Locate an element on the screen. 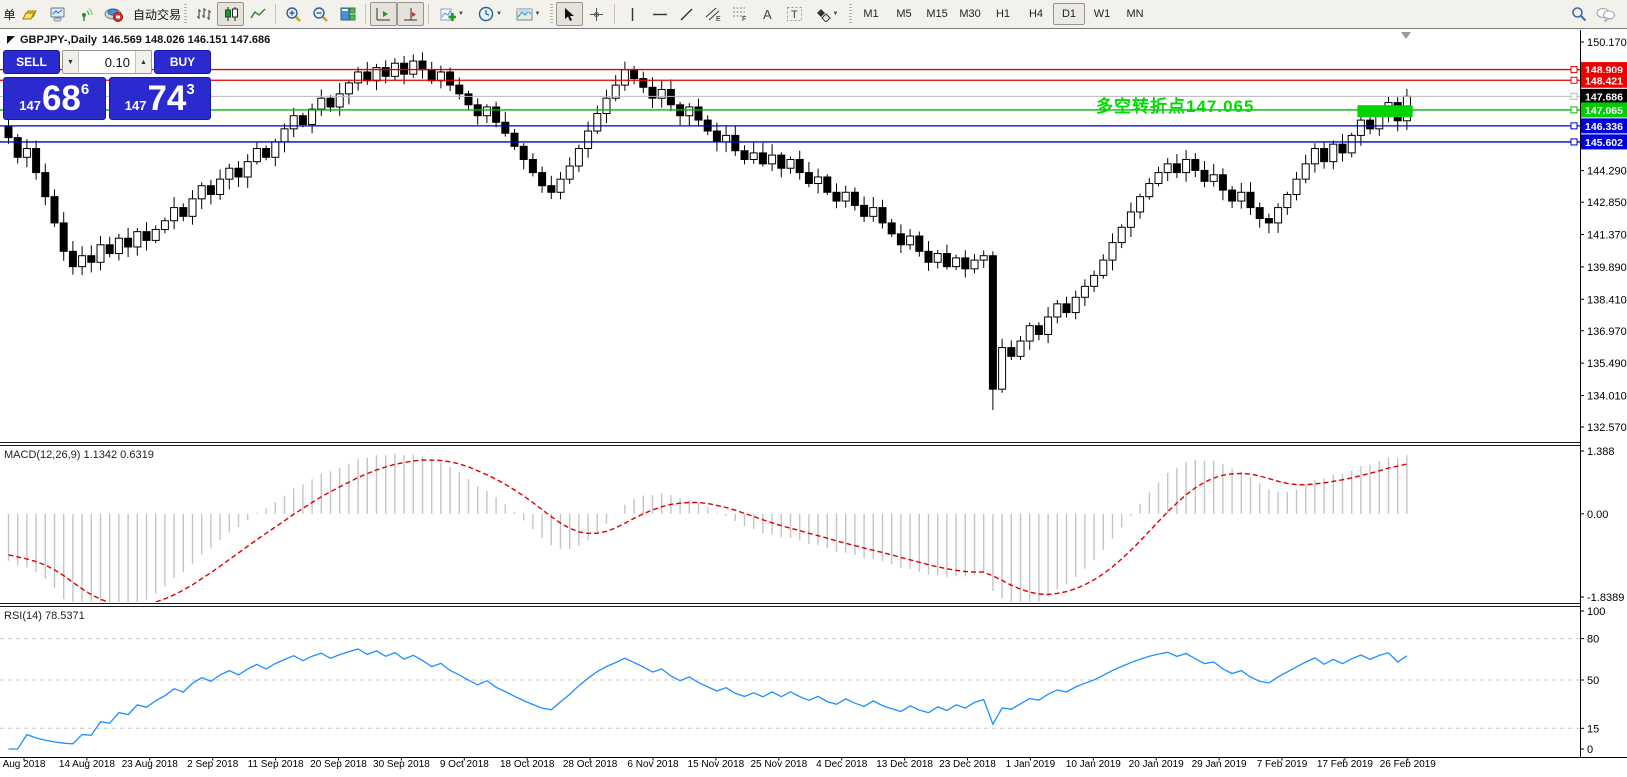 The height and width of the screenshot is (777, 1627). volume-input is located at coordinates (107, 62).